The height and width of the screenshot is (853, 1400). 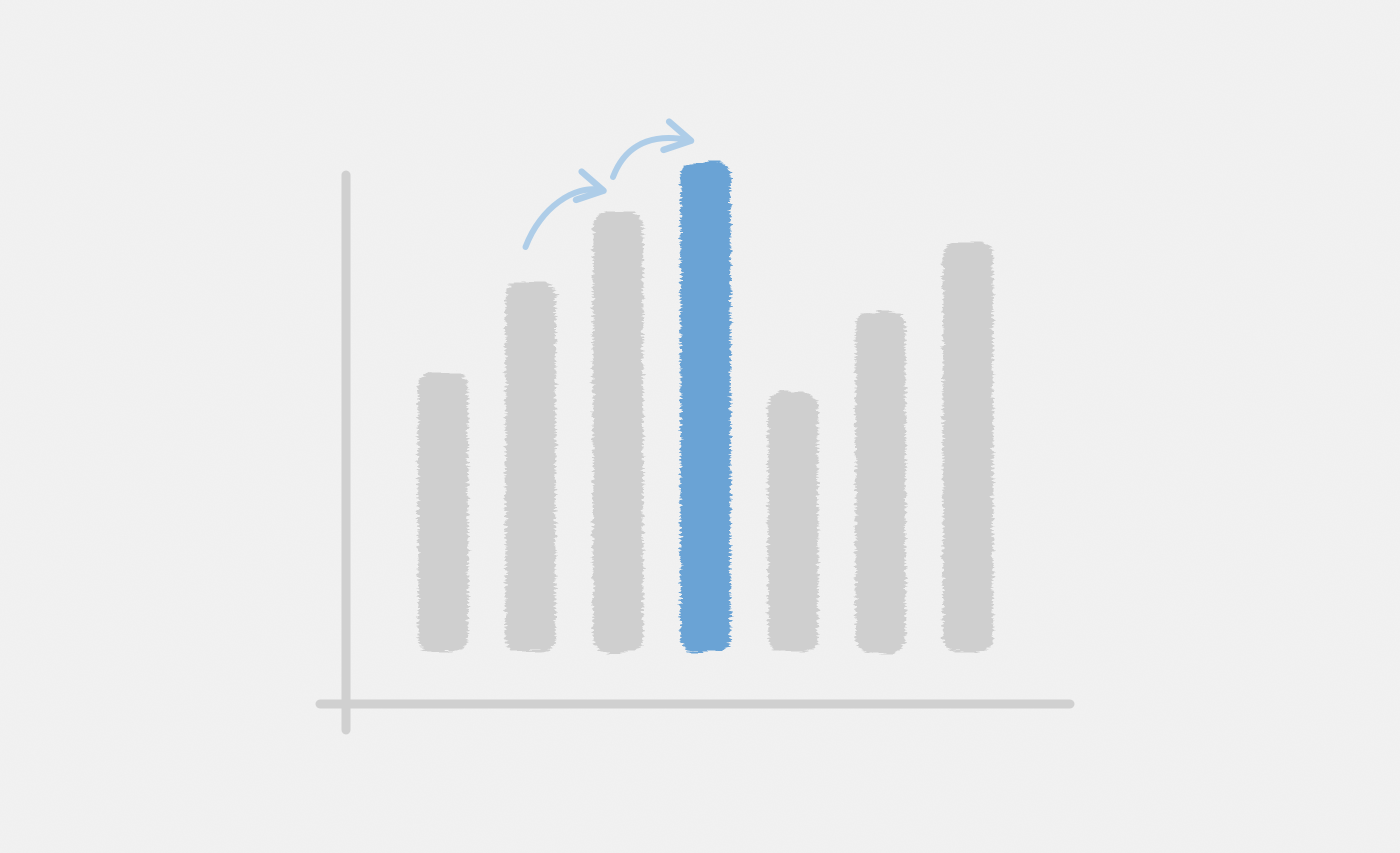 I want to click on bar-highlighted, so click(x=705, y=407).